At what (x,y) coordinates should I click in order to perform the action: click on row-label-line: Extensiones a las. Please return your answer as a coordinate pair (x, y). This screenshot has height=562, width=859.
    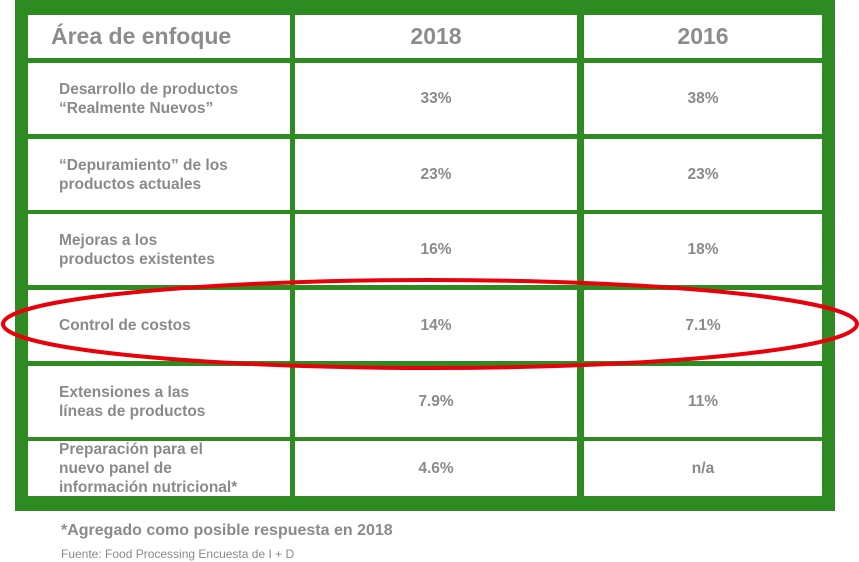
    Looking at the image, I should click on (124, 392).